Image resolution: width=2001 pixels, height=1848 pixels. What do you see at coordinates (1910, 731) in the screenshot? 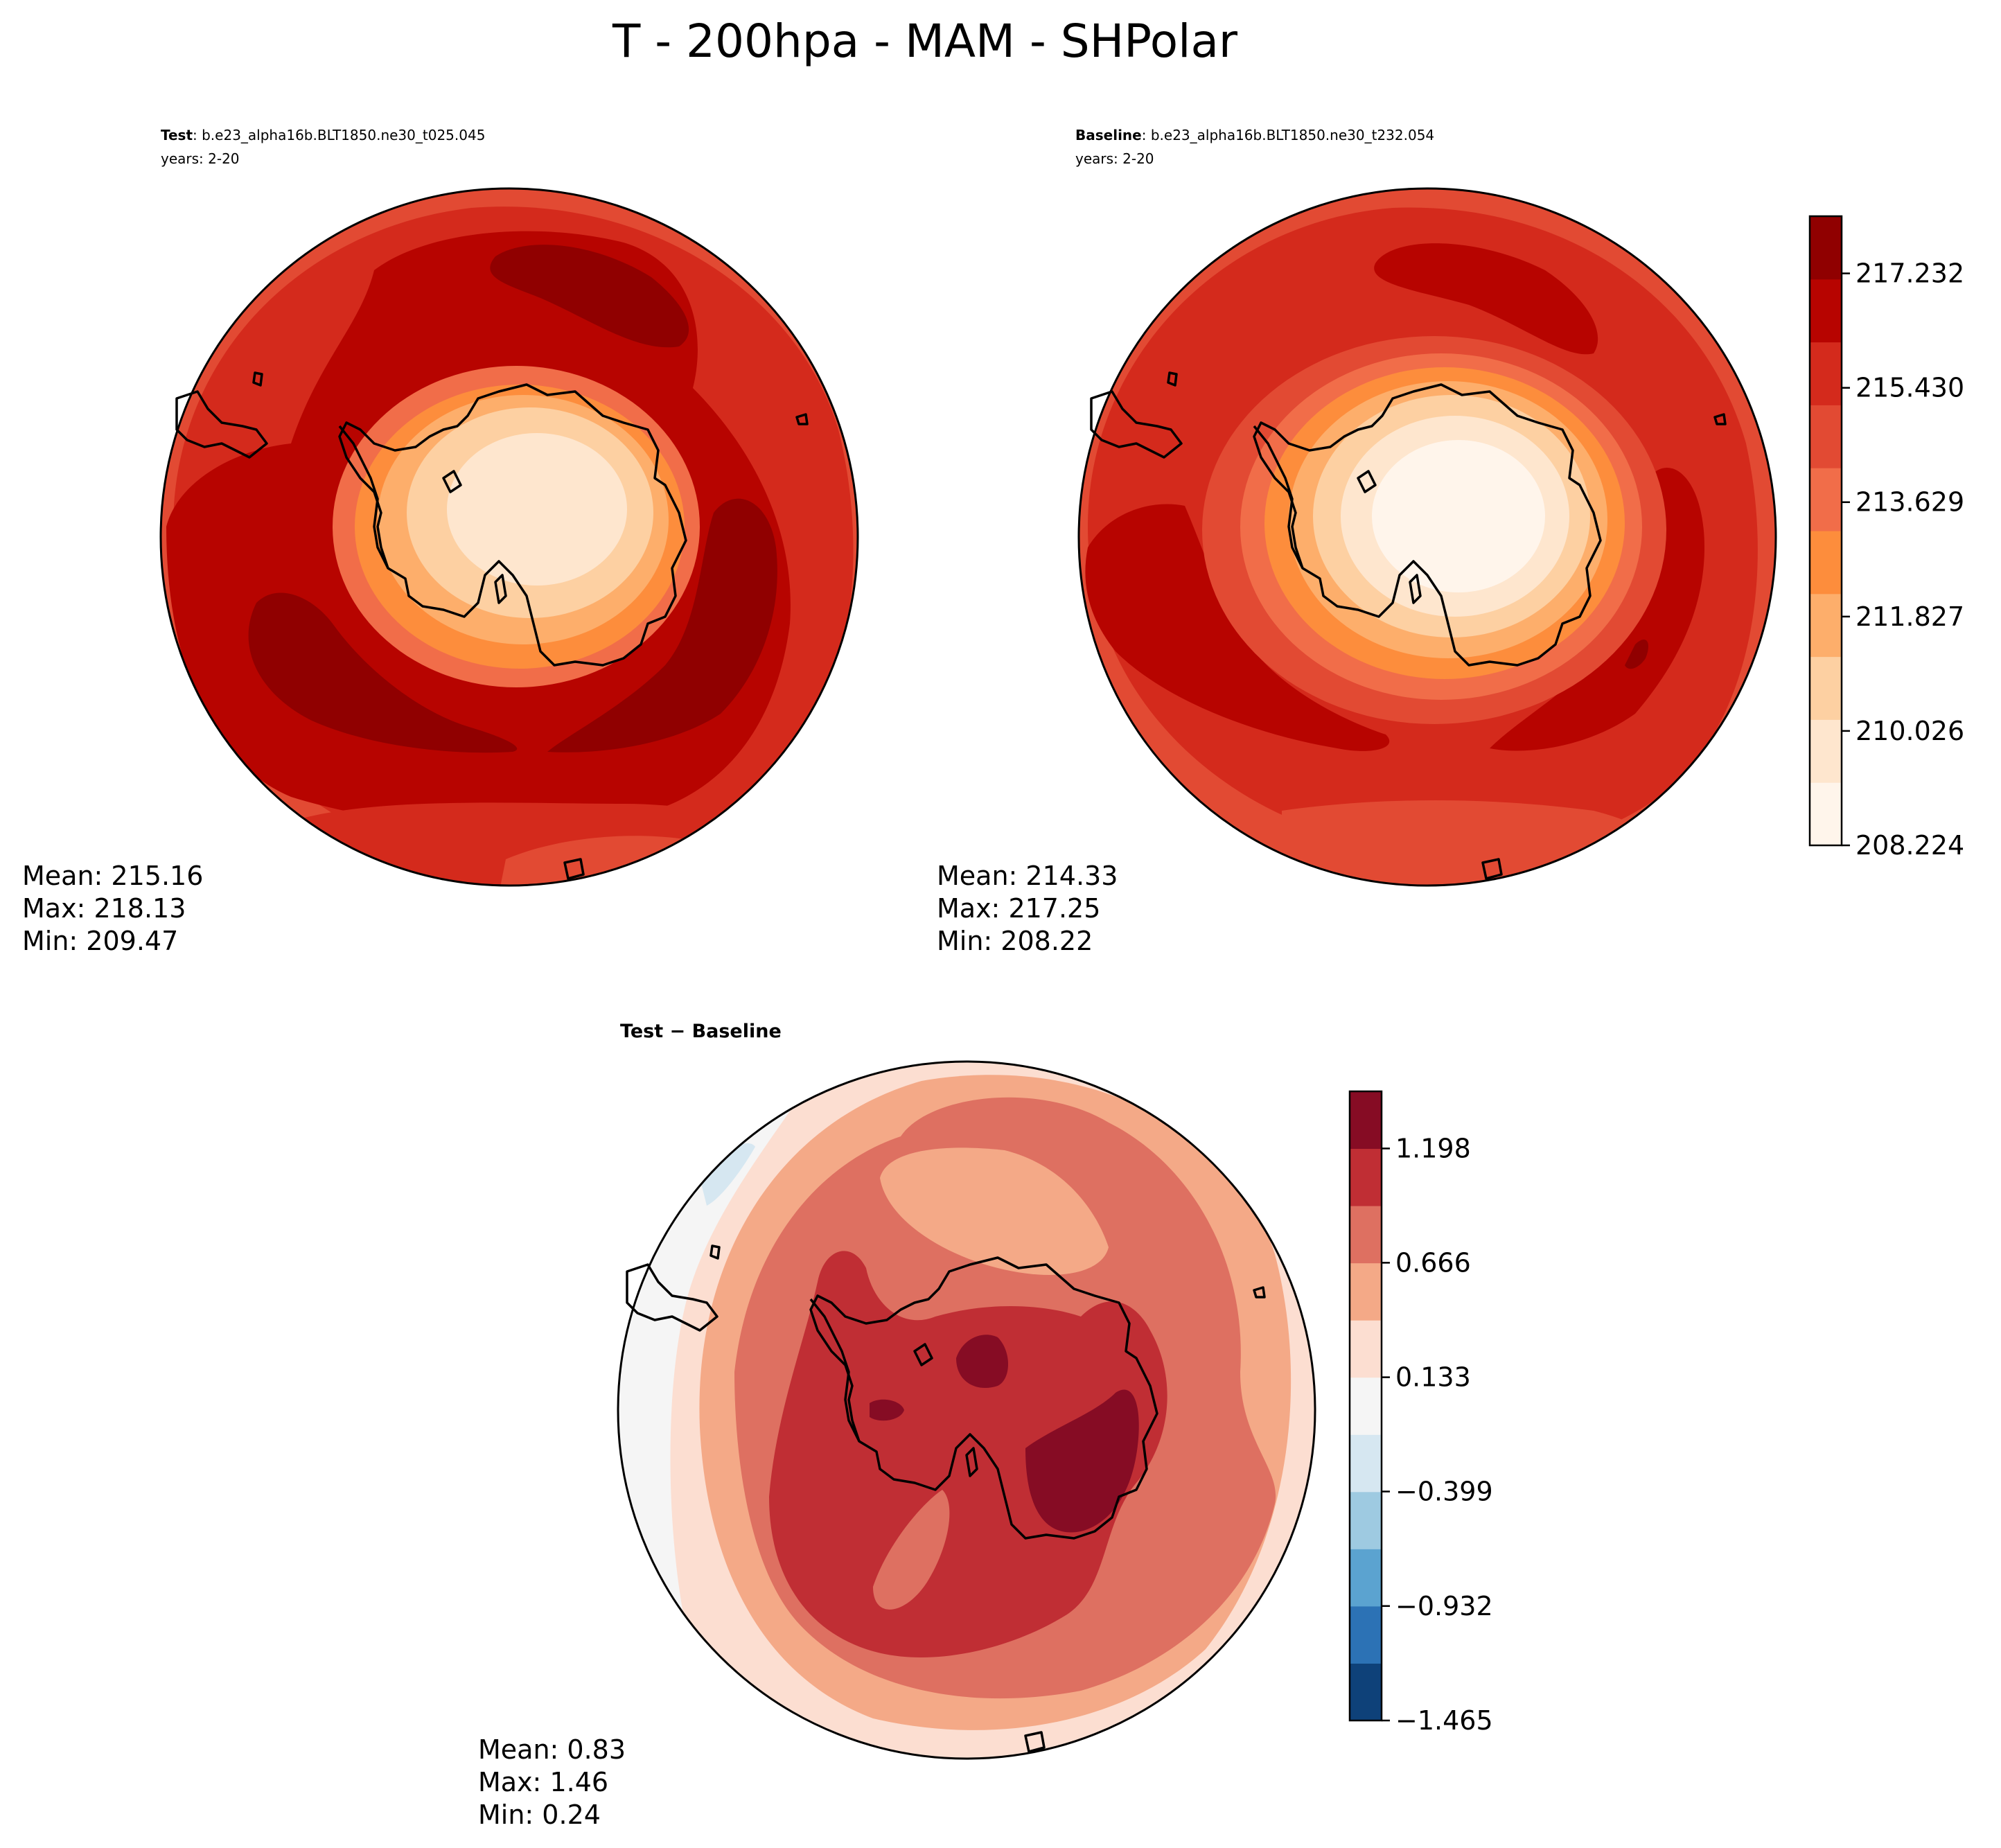
I see `abs-colorbar-tick-label: 210.026` at bounding box center [1910, 731].